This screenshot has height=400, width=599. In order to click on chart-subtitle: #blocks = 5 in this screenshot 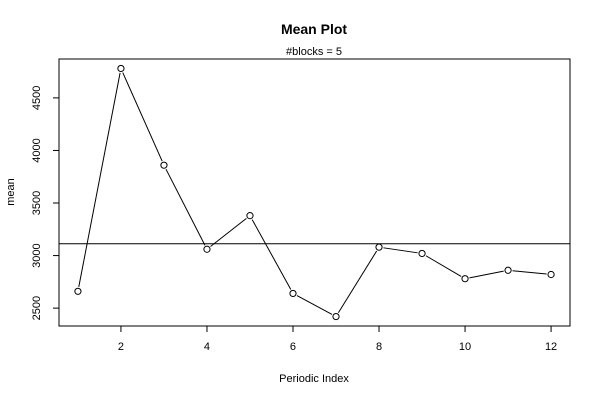, I will do `click(314, 52)`.